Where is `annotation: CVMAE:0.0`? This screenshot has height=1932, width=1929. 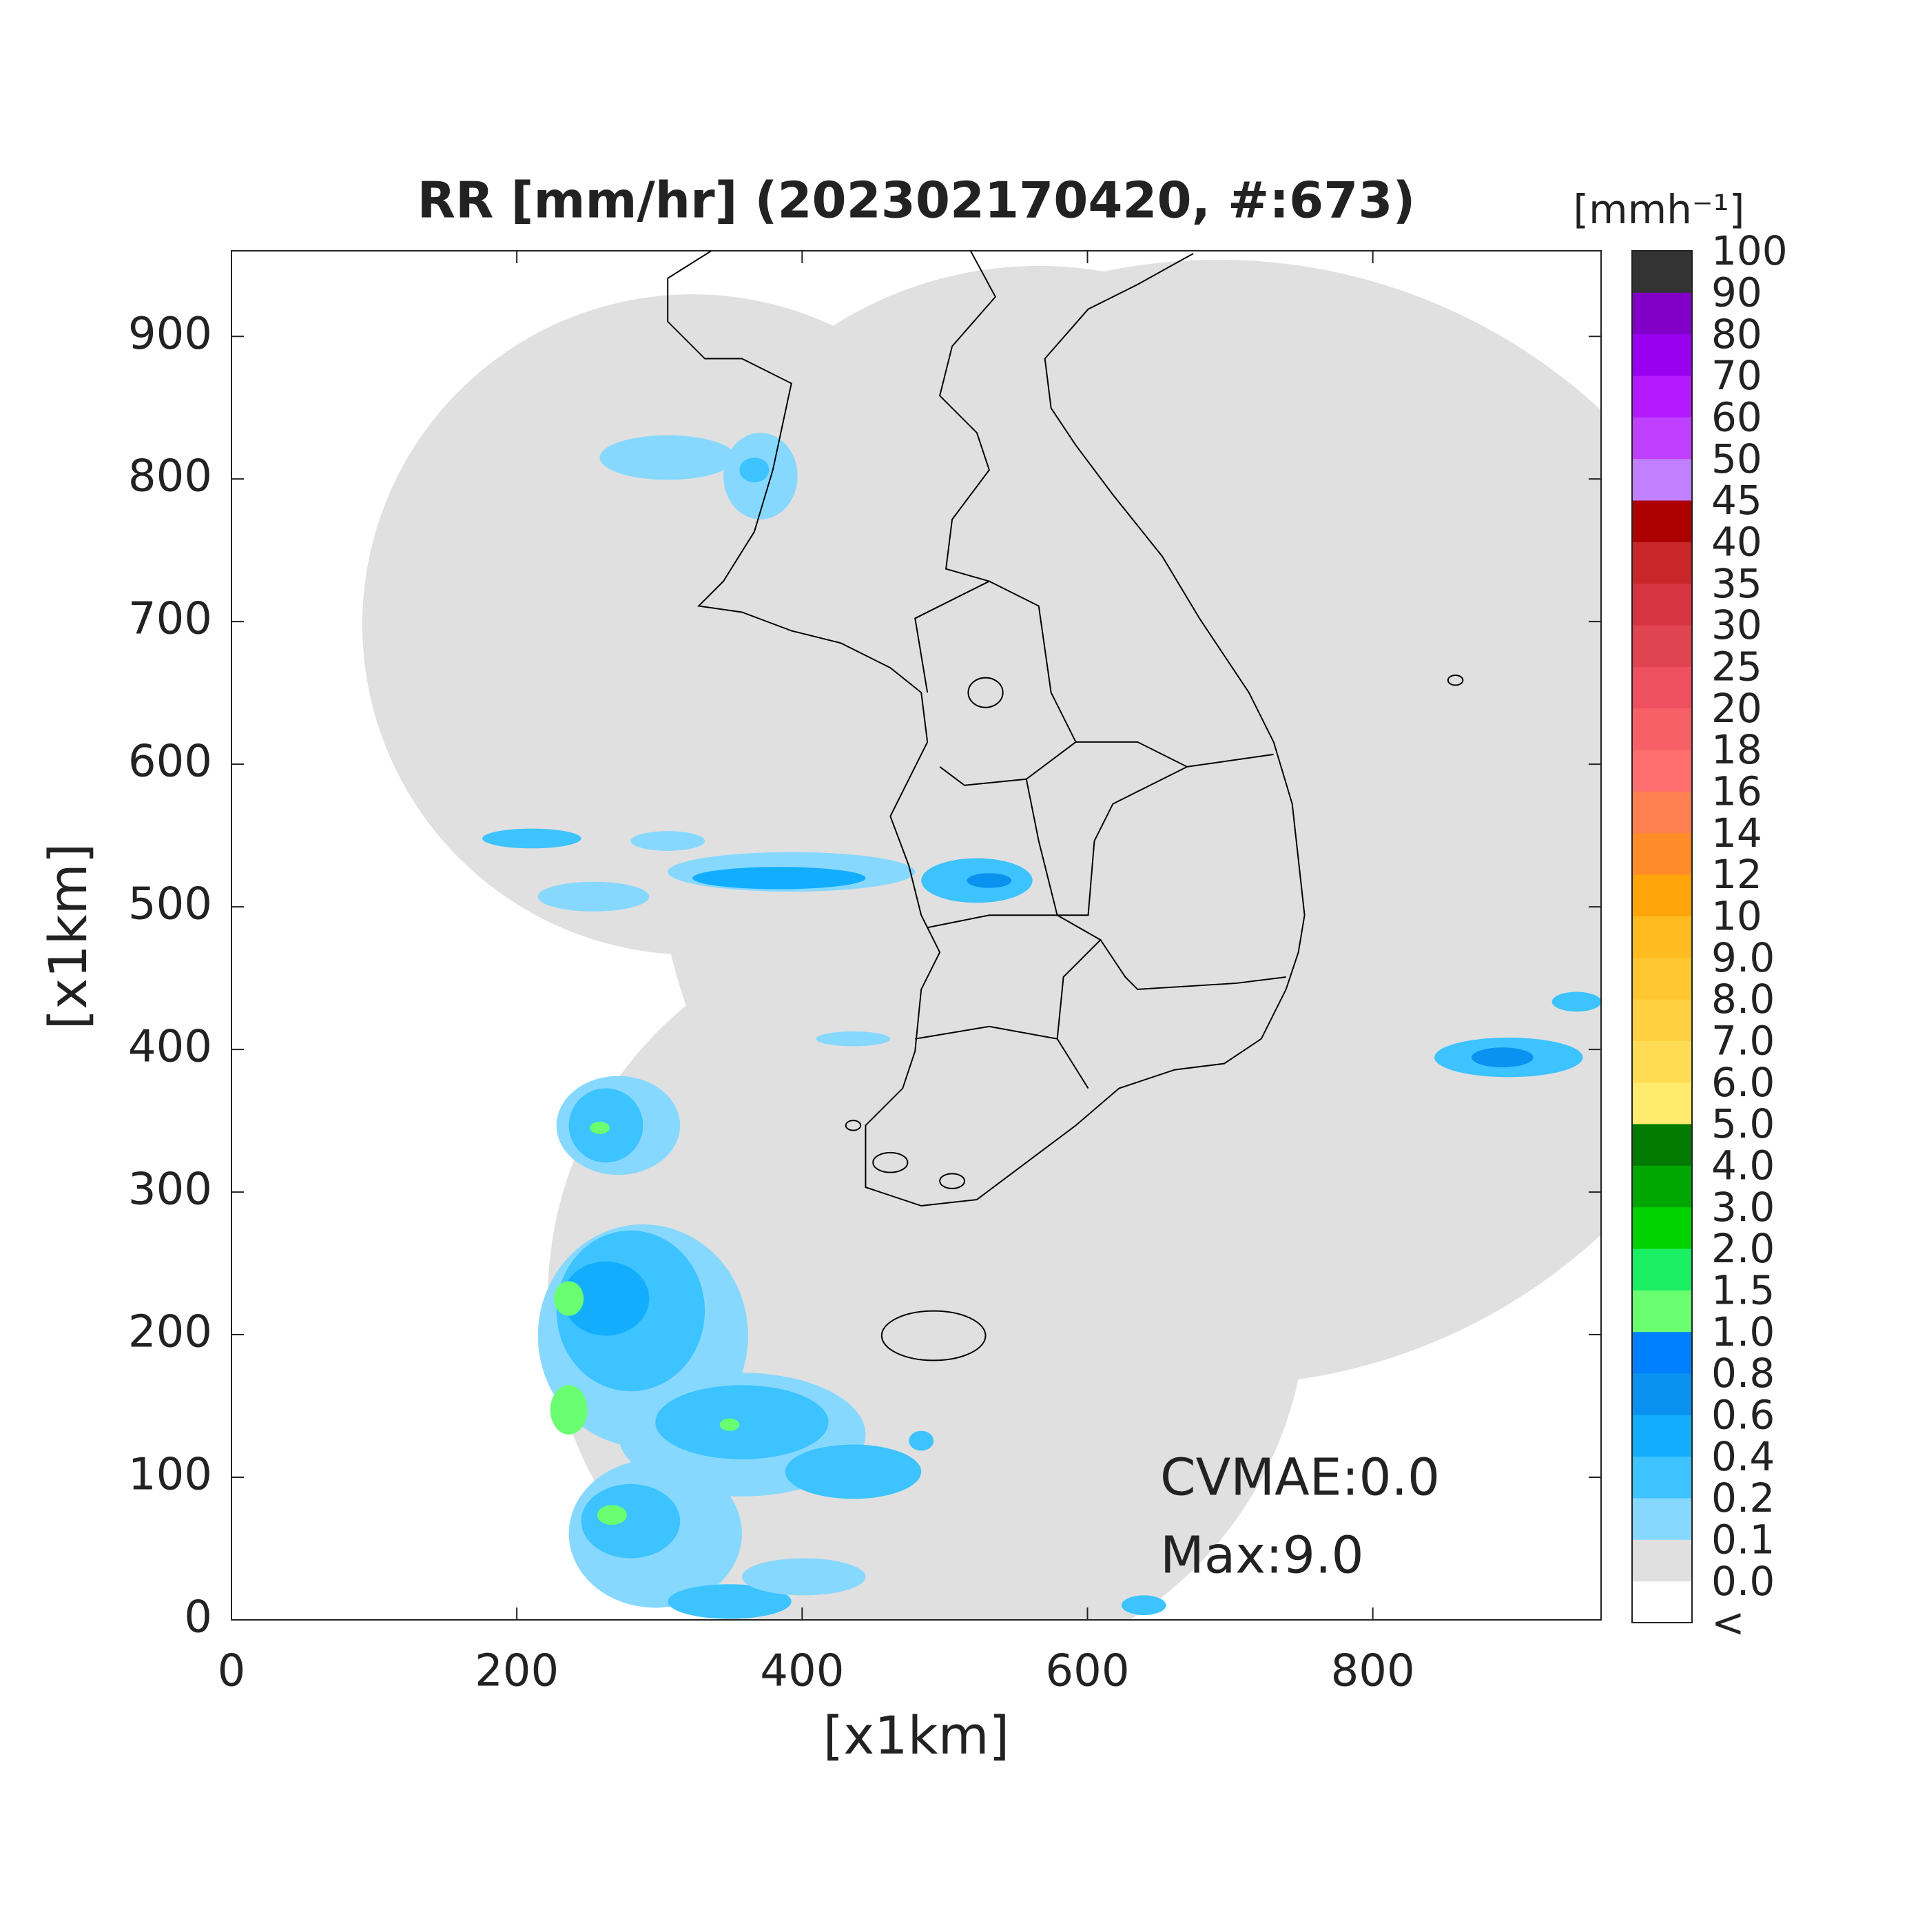 annotation: CVMAE:0.0 is located at coordinates (1300, 1478).